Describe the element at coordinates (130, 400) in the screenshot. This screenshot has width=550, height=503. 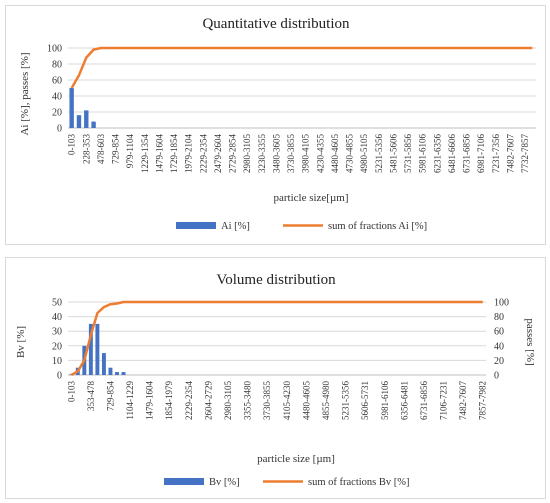
I see `x-tick-label: 1104-1229` at that location.